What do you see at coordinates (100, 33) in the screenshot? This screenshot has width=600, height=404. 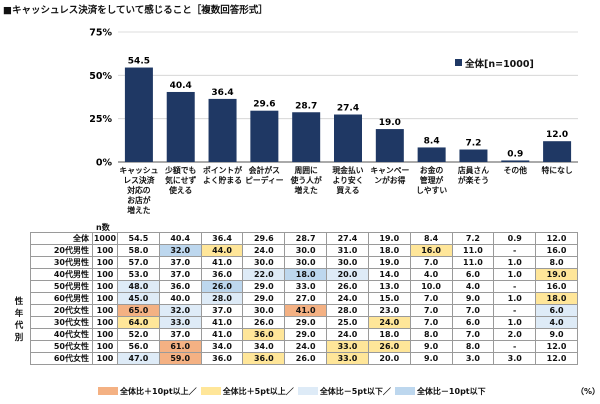 I see `y-tick-label: 75%` at bounding box center [100, 33].